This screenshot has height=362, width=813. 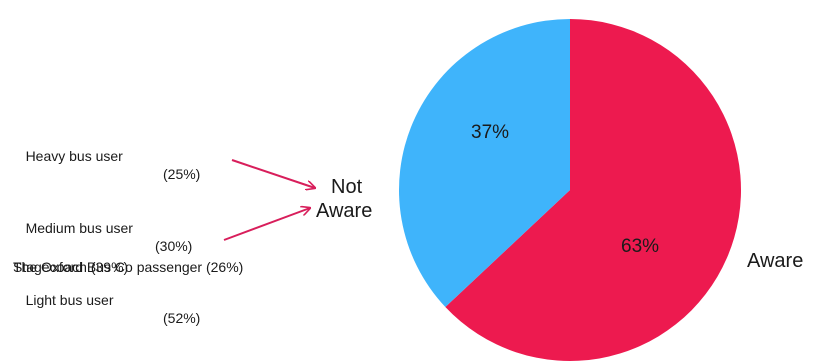 I want to click on annotation-row: The Oxford Bus Co passenger (26%), so click(x=128, y=267).